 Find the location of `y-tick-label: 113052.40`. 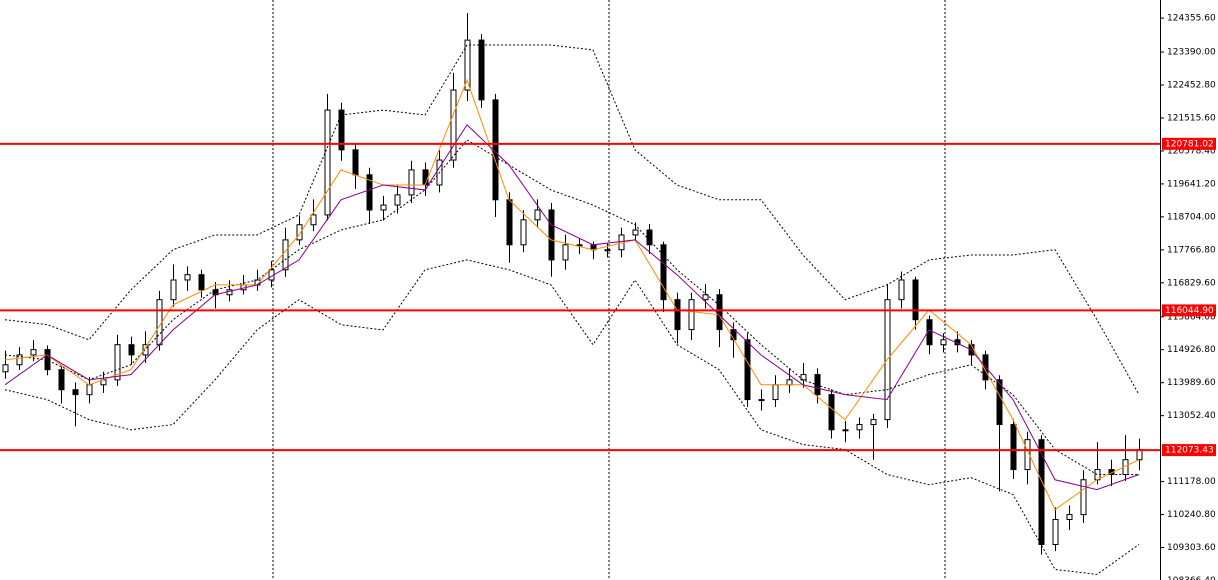

y-tick-label: 113052.40 is located at coordinates (1191, 416).